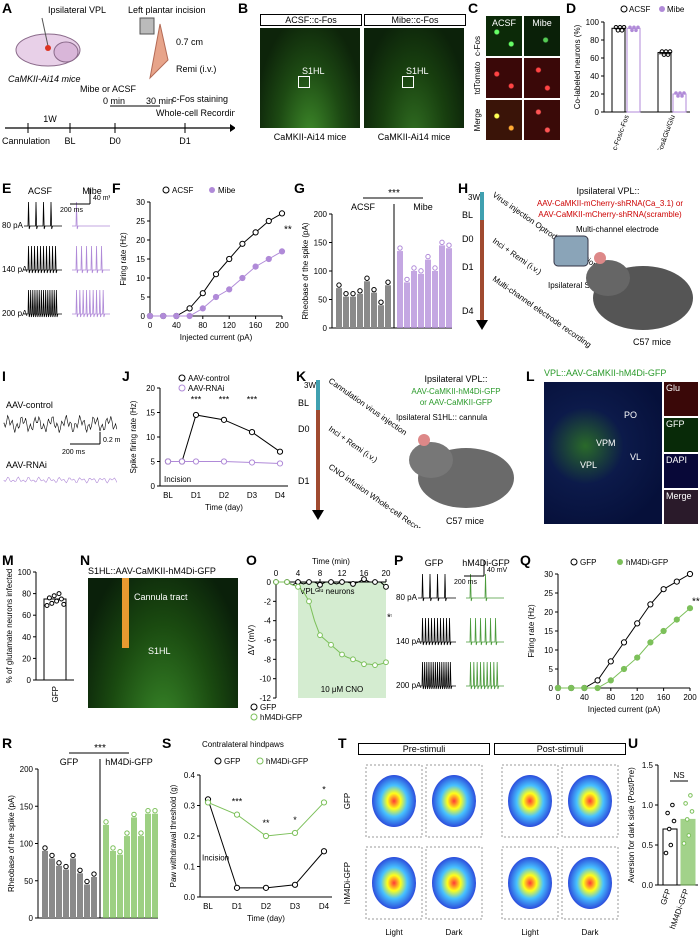  What do you see at coordinates (666, 897) in the screenshot?
I see `u-xlabel: GFP` at bounding box center [666, 897].